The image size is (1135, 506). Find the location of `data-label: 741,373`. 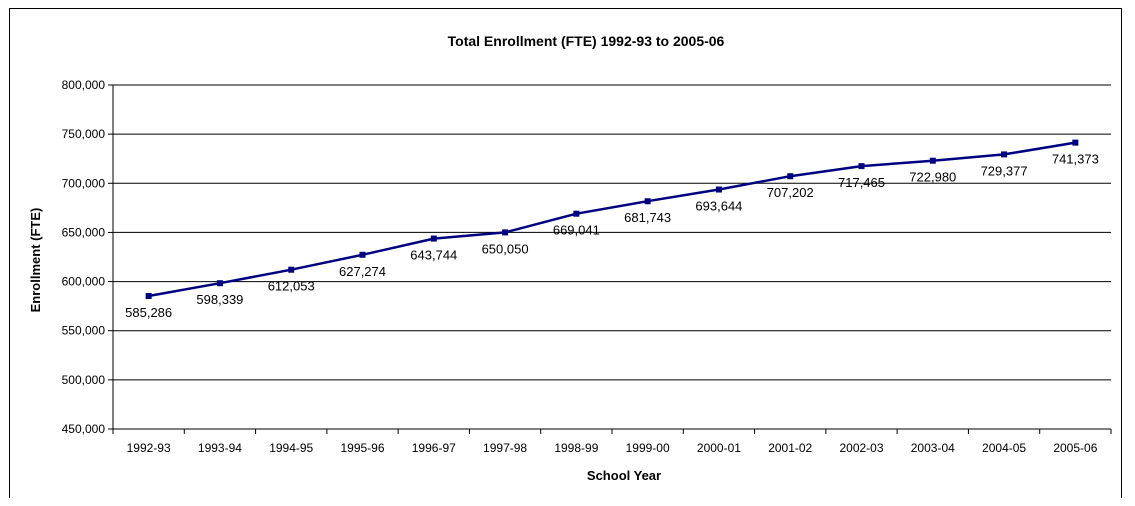

data-label: 741,373 is located at coordinates (1075, 159).